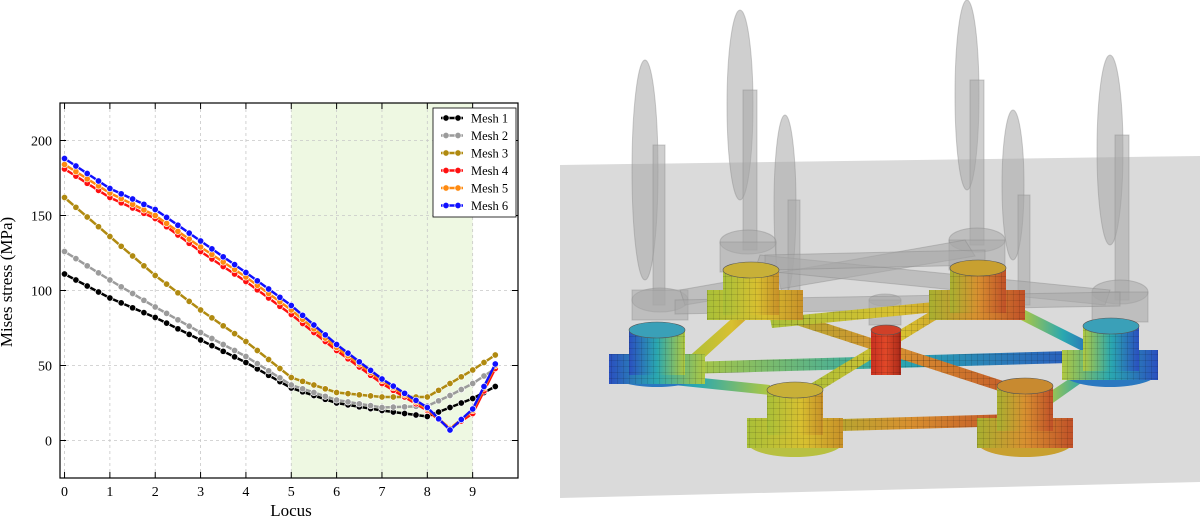 Image resolution: width=1200 pixels, height=523 pixels. What do you see at coordinates (795, 419) in the screenshot?
I see `column-front-left` at bounding box center [795, 419].